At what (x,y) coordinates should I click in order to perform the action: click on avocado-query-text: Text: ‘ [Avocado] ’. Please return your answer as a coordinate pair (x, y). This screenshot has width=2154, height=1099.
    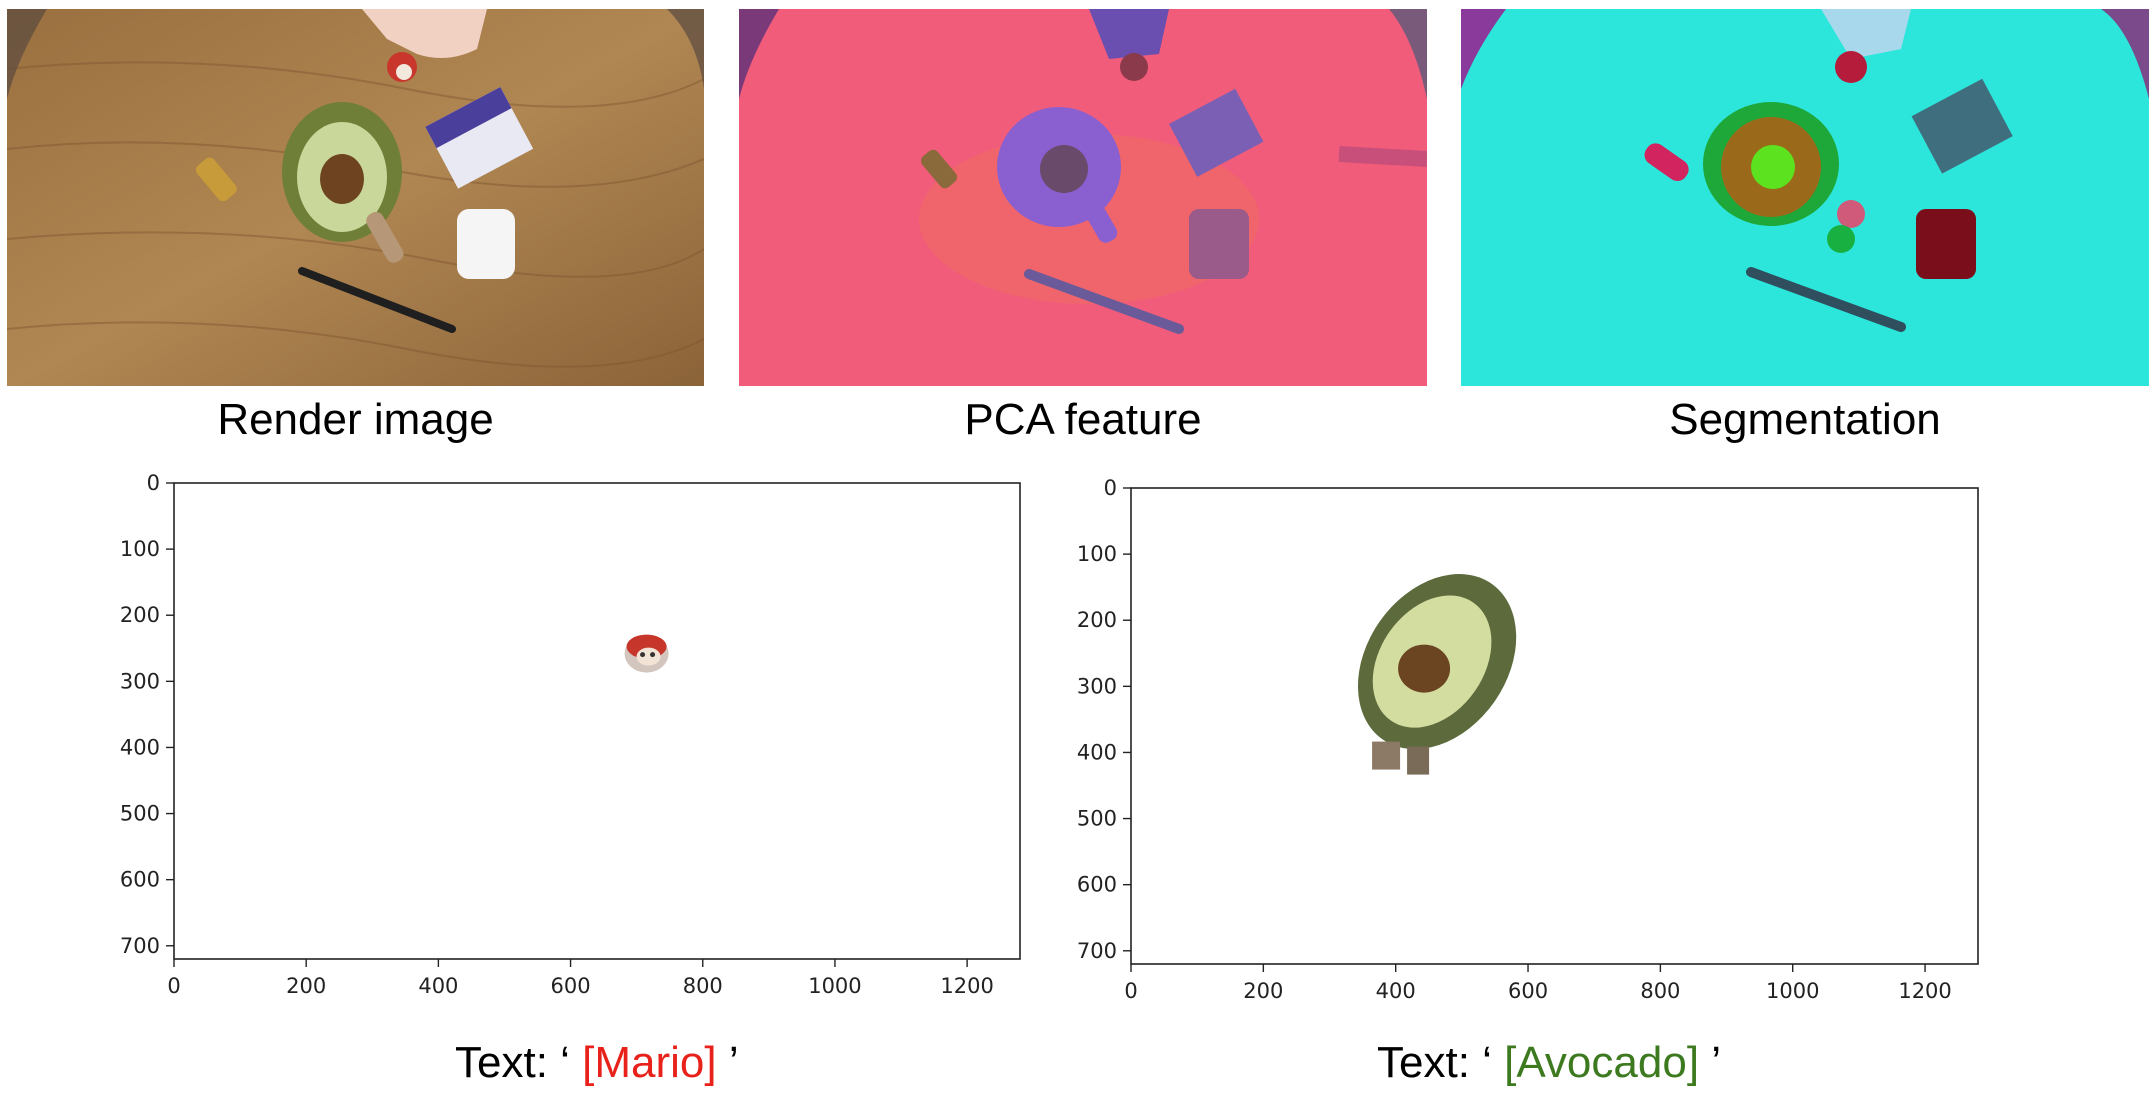
    Looking at the image, I should click on (1549, 1063).